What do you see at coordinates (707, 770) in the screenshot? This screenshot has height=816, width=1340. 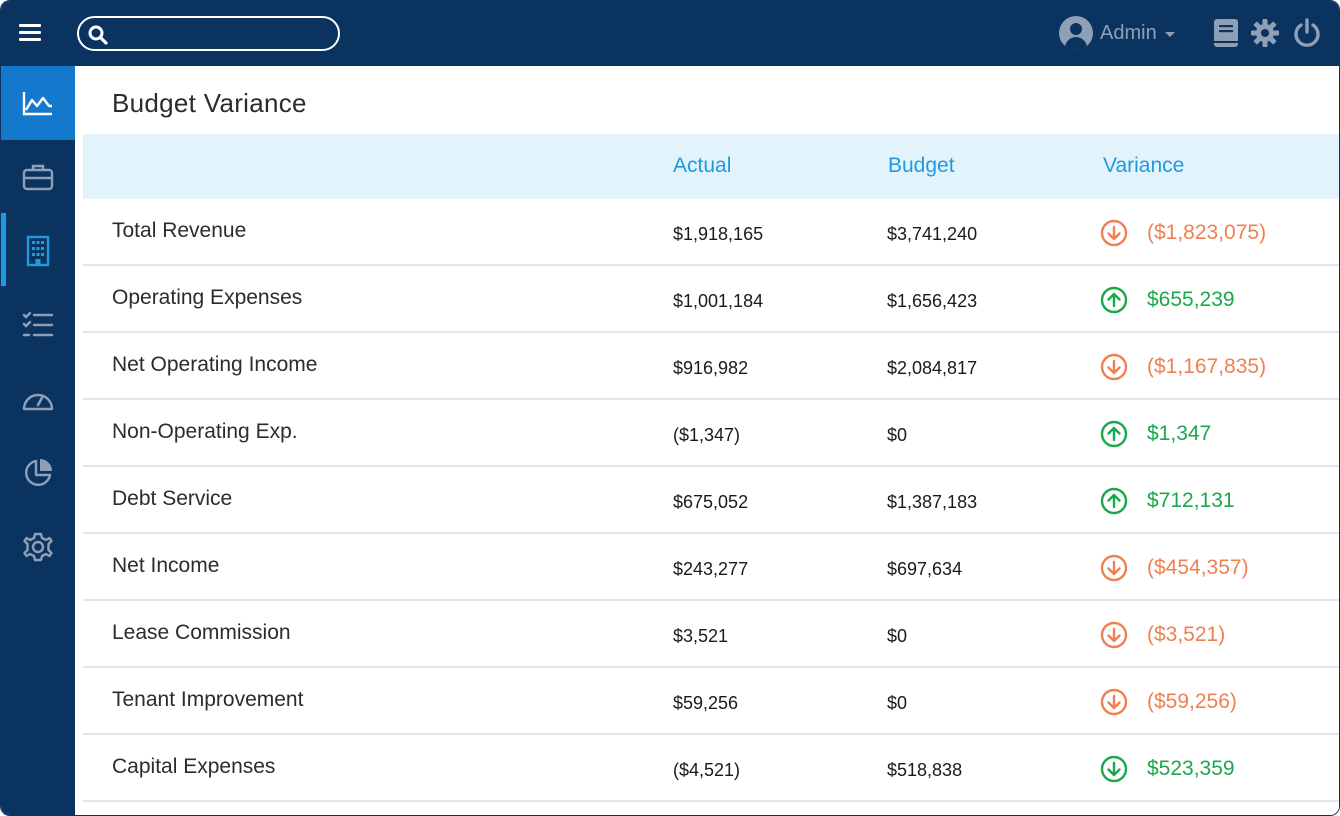 I see `actual-value: ($4,521)` at bounding box center [707, 770].